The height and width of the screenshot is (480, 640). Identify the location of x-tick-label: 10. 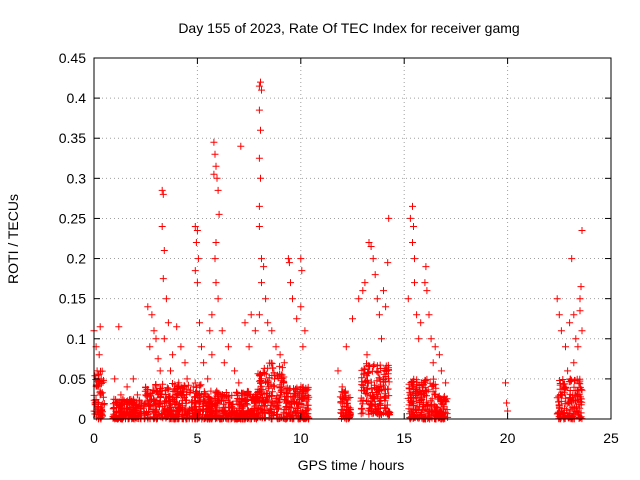
(301, 438).